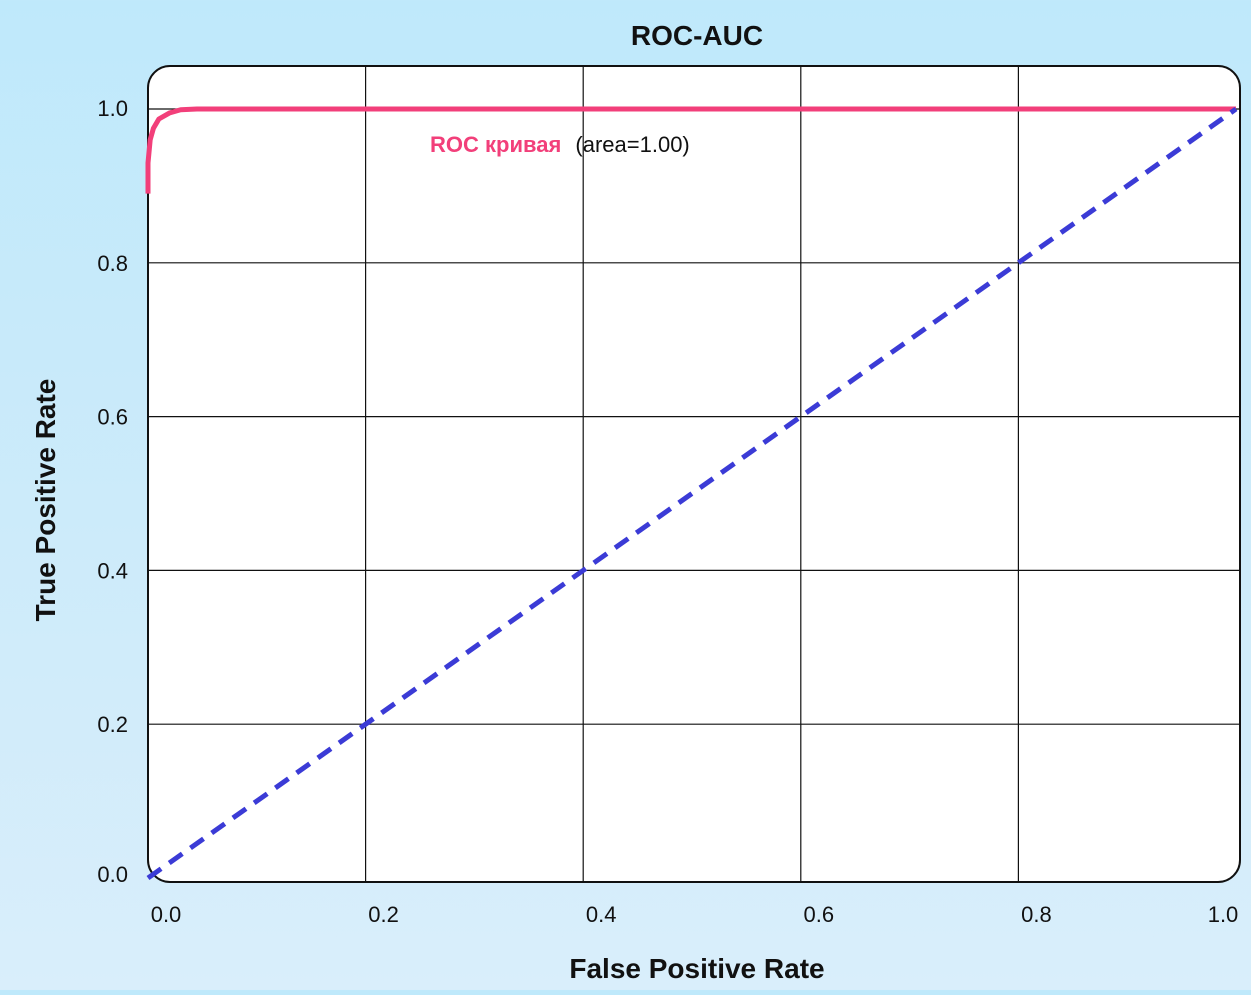  Describe the element at coordinates (112, 108) in the screenshot. I see `y-tick-label: 1.0` at that location.